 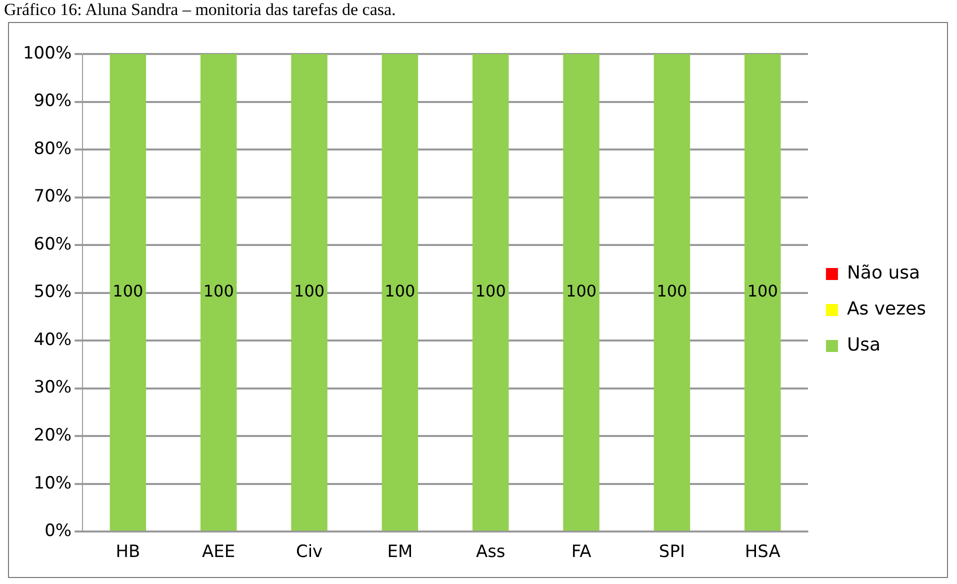 What do you see at coordinates (886, 309) in the screenshot?
I see `legend-label: As vezes` at bounding box center [886, 309].